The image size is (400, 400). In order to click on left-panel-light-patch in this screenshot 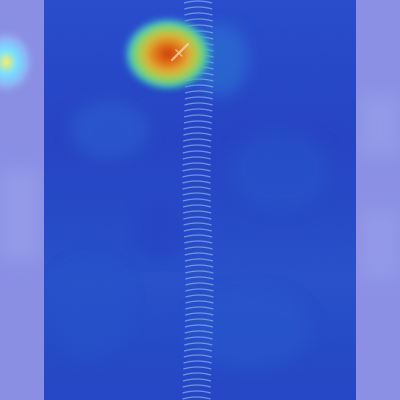, I will do `click(20, 215)`.